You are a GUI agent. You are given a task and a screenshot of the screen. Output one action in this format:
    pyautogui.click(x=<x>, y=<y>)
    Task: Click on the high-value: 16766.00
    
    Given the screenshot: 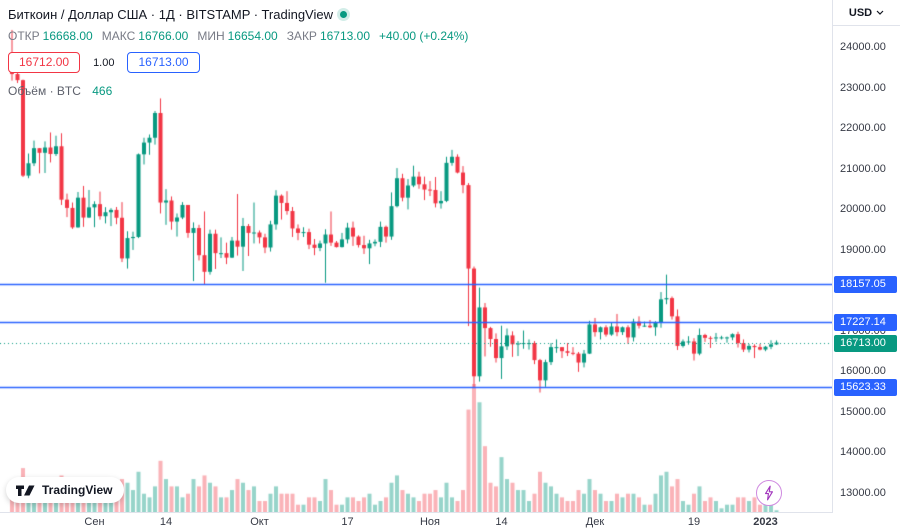 What is the action you would take?
    pyautogui.click(x=163, y=36)
    